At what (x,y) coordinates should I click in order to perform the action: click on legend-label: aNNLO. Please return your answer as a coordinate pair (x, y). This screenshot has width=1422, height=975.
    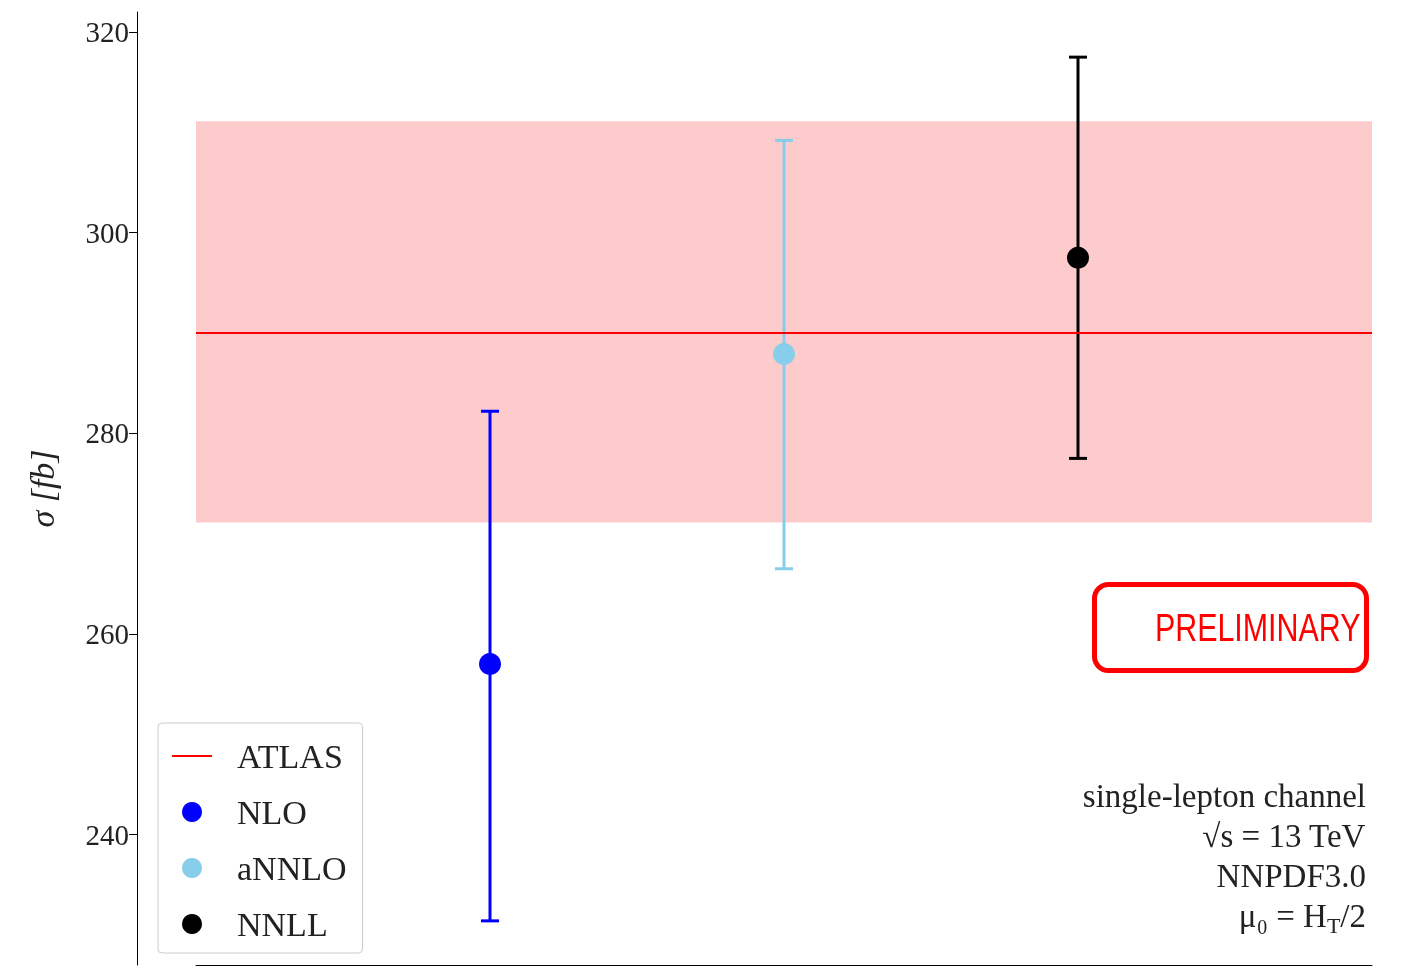
    Looking at the image, I should click on (292, 868).